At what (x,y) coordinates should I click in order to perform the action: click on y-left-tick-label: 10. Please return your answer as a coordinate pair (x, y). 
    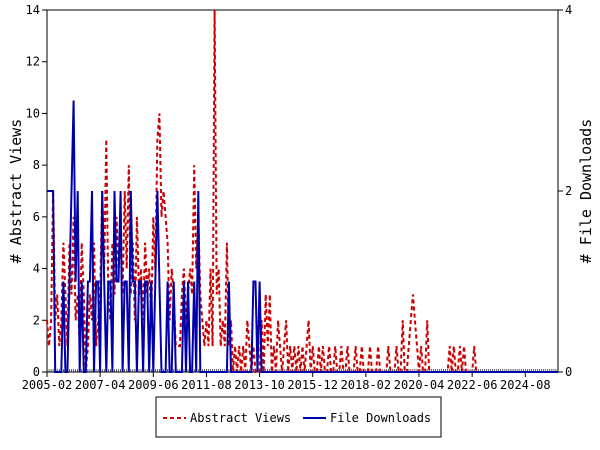
    Looking at the image, I should click on (33, 113).